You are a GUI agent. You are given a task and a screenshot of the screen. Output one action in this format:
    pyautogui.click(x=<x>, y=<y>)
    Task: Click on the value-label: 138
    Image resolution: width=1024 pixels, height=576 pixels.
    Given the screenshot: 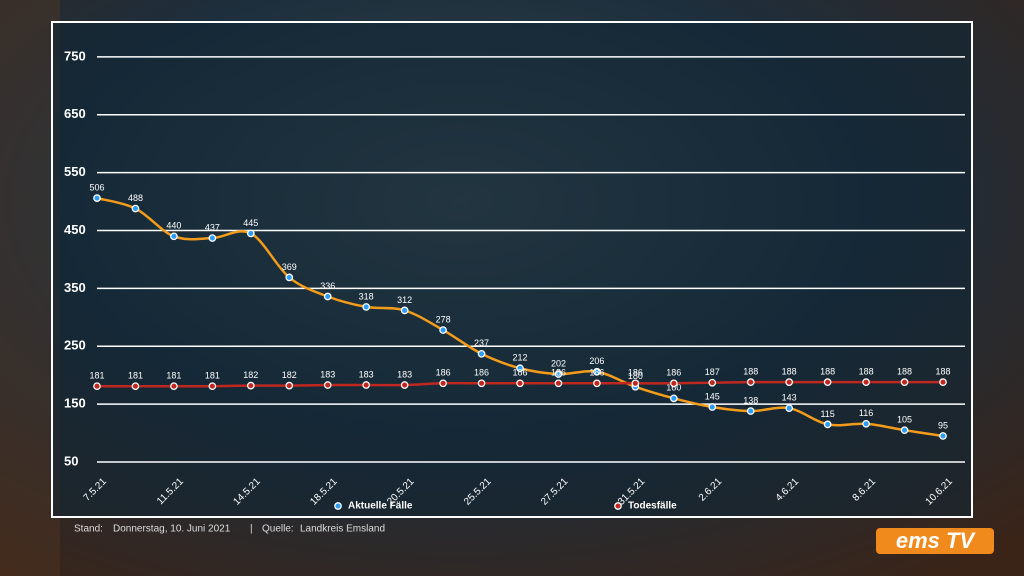 What is the action you would take?
    pyautogui.click(x=750, y=400)
    